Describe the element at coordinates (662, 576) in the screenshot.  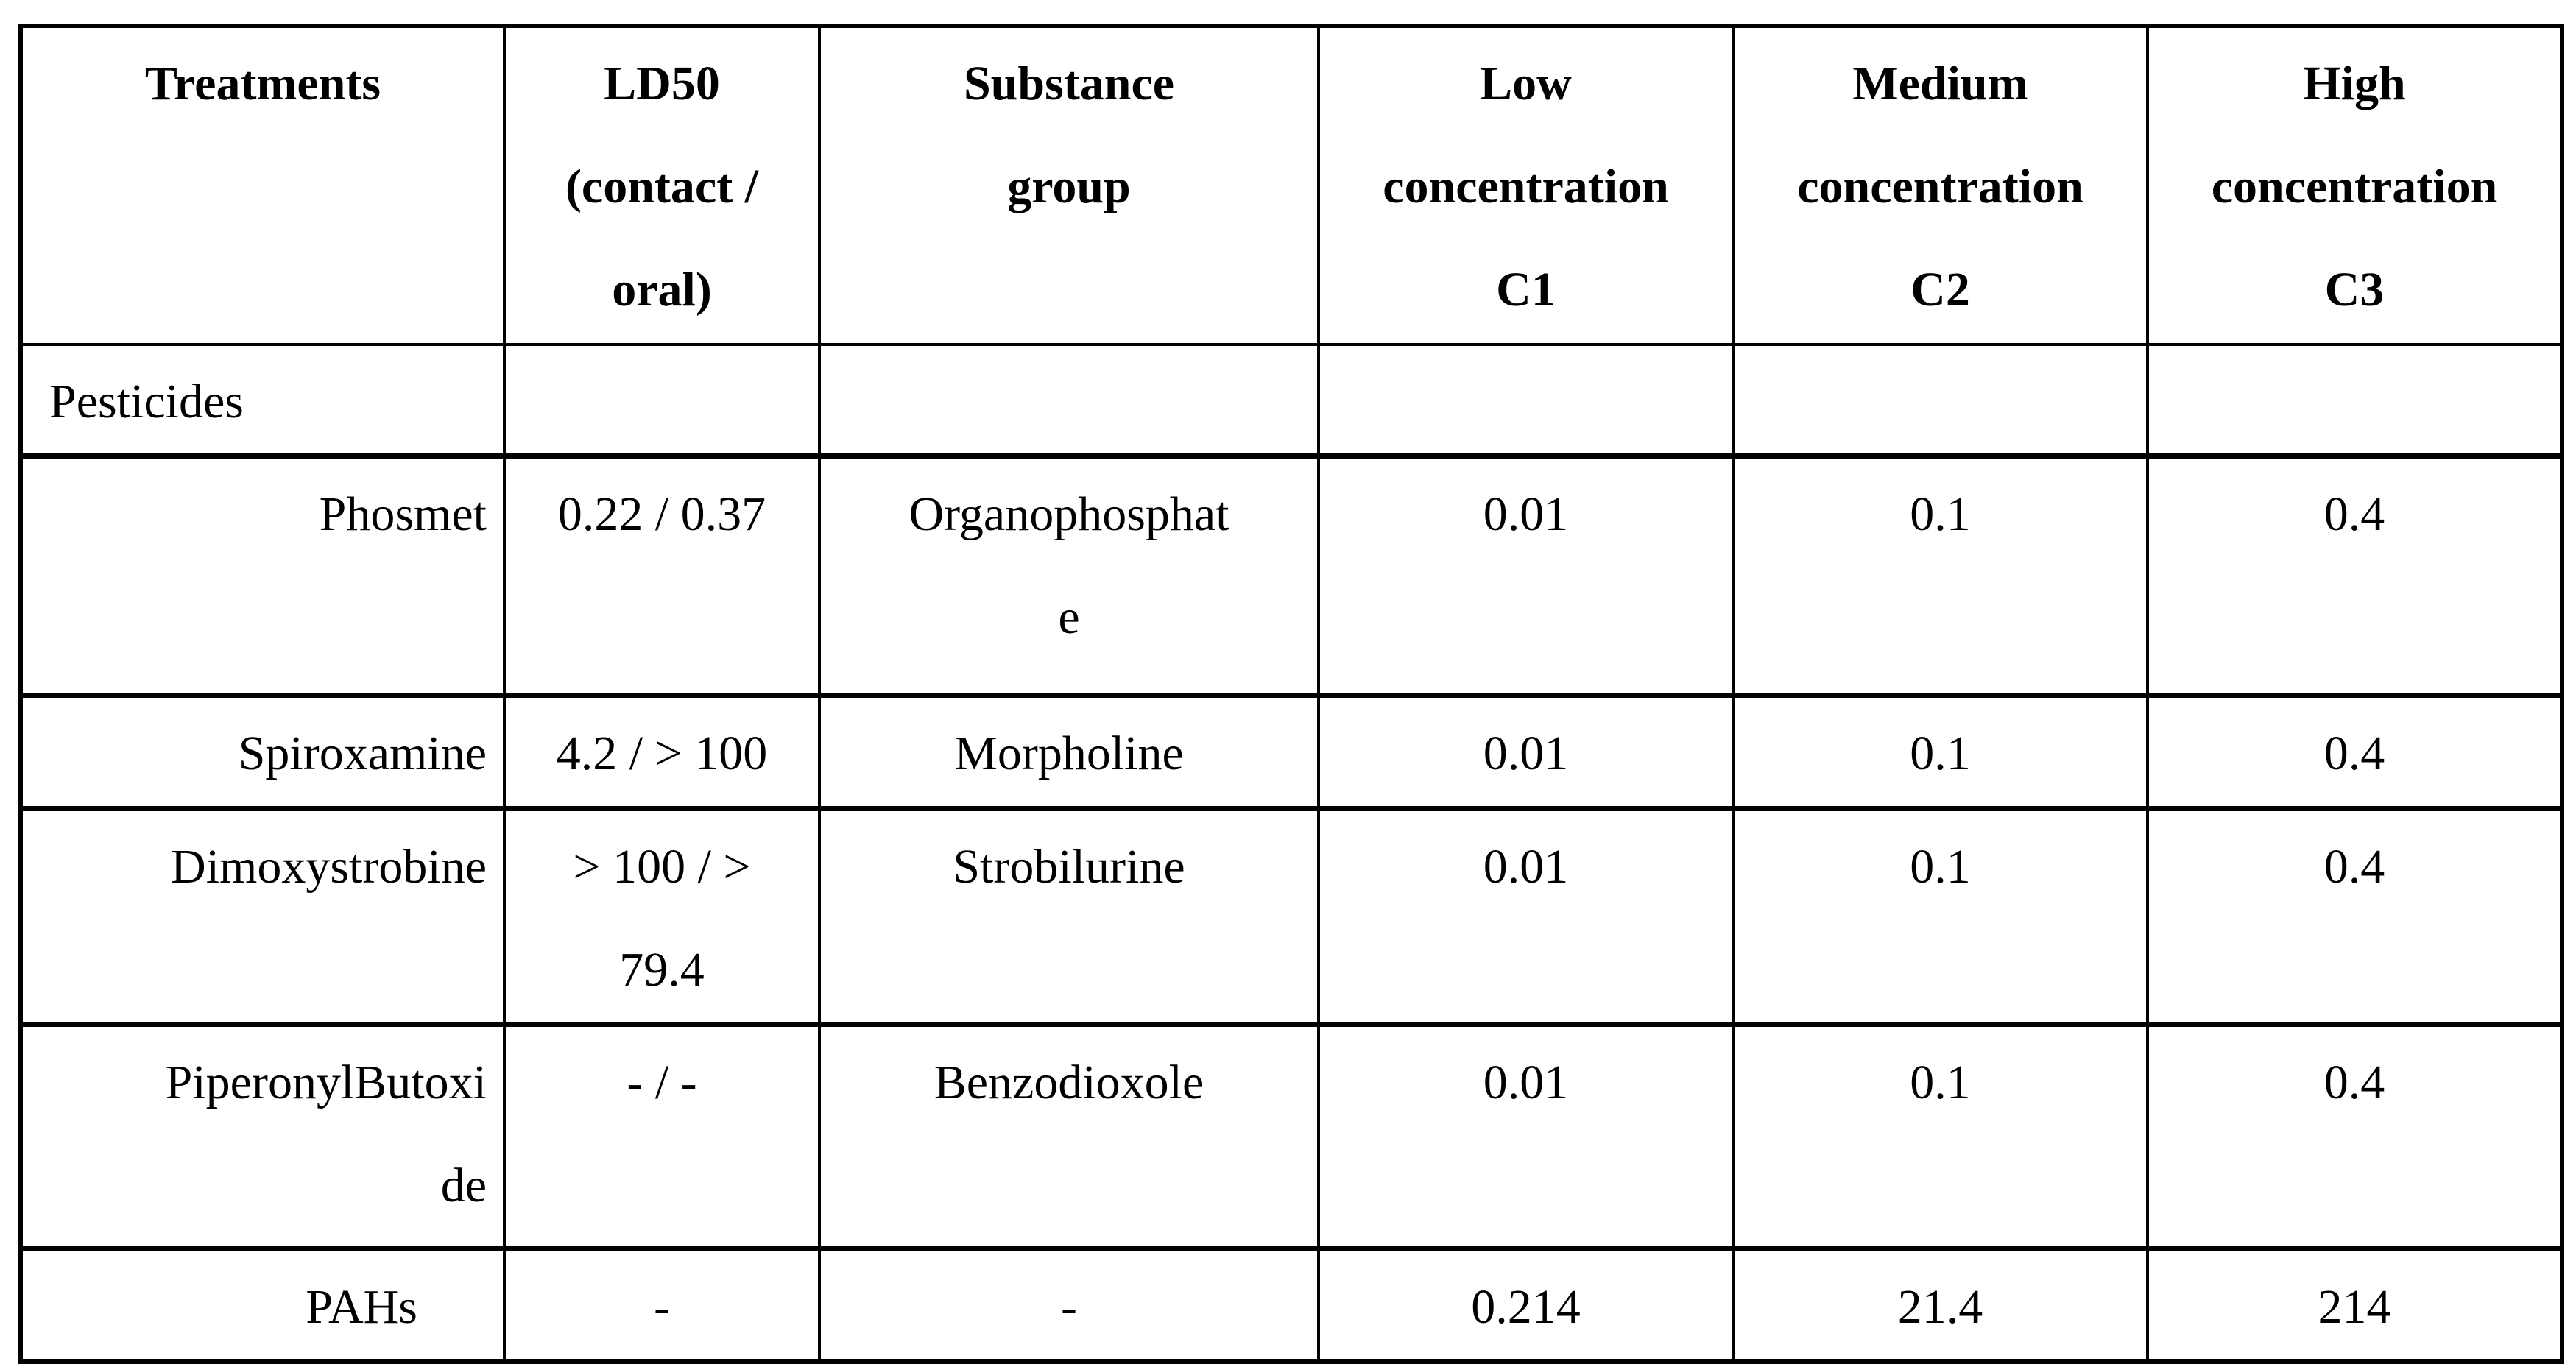
I see `cell-ld50: 0.22 / 0.37` at that location.